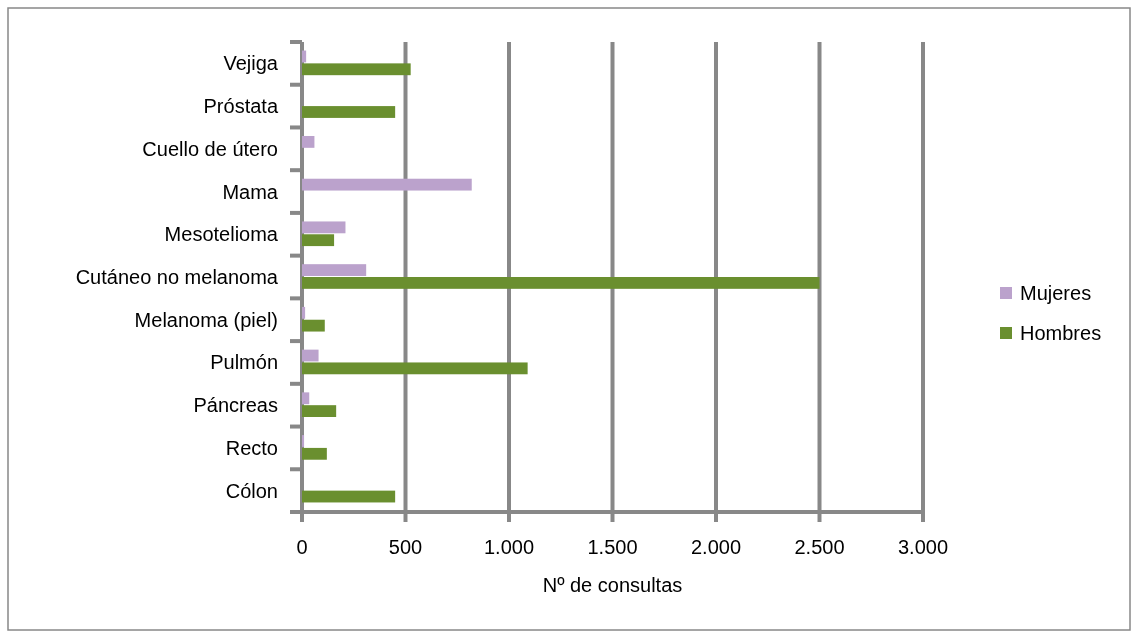  Describe the element at coordinates (923, 547) in the screenshot. I see `x-tick-label: 3.000` at that location.